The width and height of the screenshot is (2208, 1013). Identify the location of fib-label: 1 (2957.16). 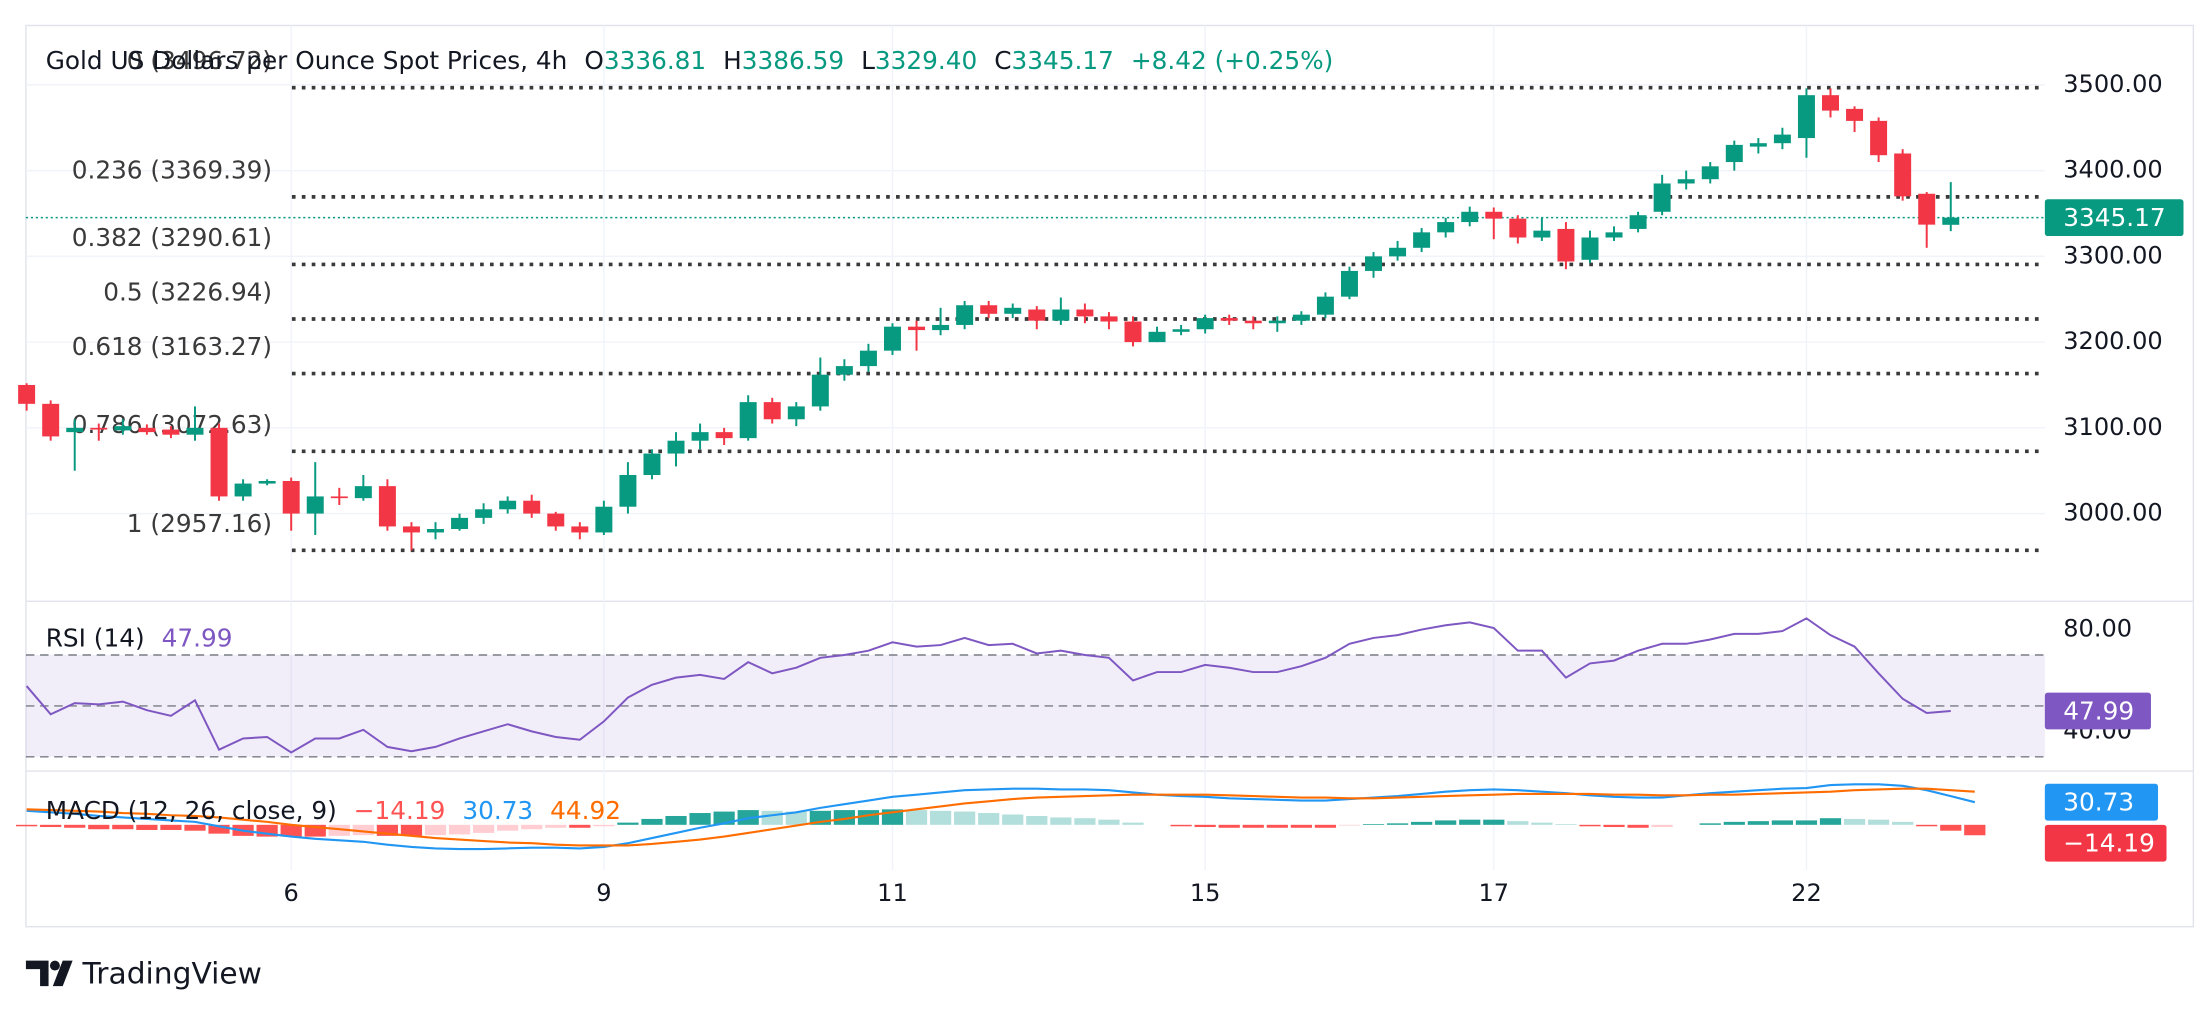
(199, 523).